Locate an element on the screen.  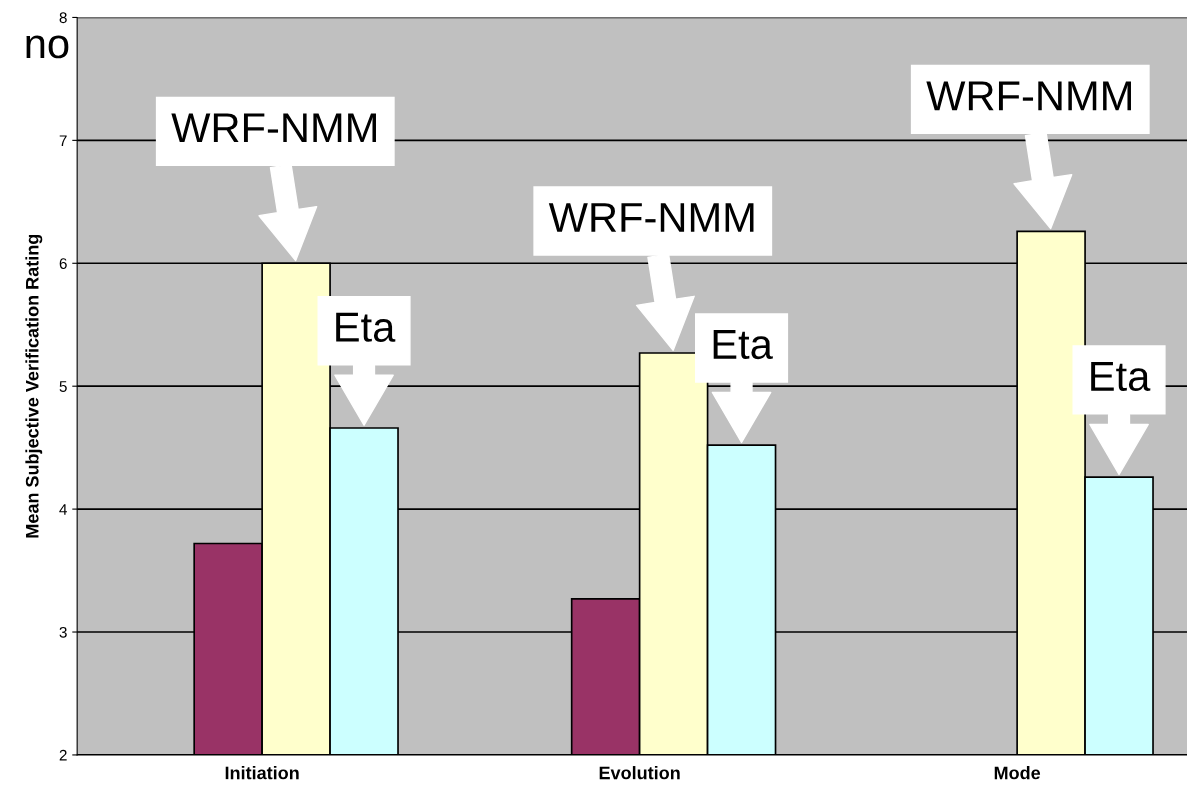
x-tick-label: Initiation is located at coordinates (262, 773).